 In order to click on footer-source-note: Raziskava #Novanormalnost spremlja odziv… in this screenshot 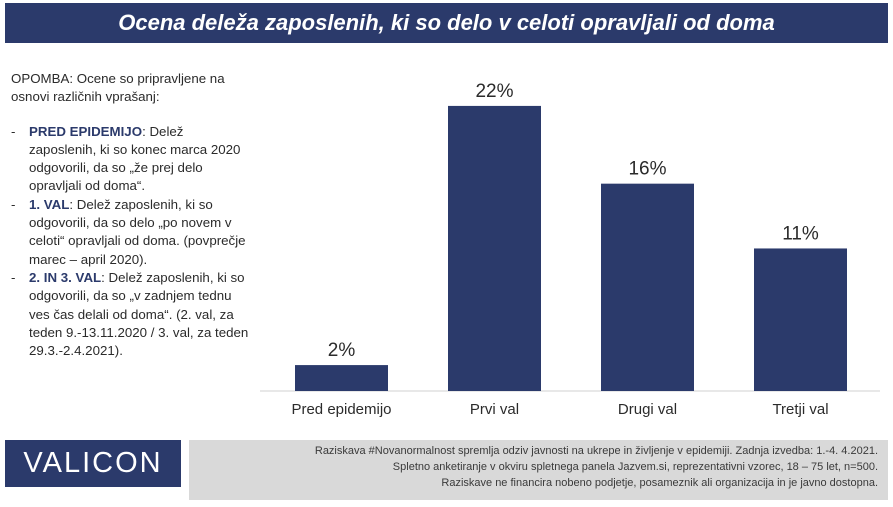, I will do `click(538, 470)`.